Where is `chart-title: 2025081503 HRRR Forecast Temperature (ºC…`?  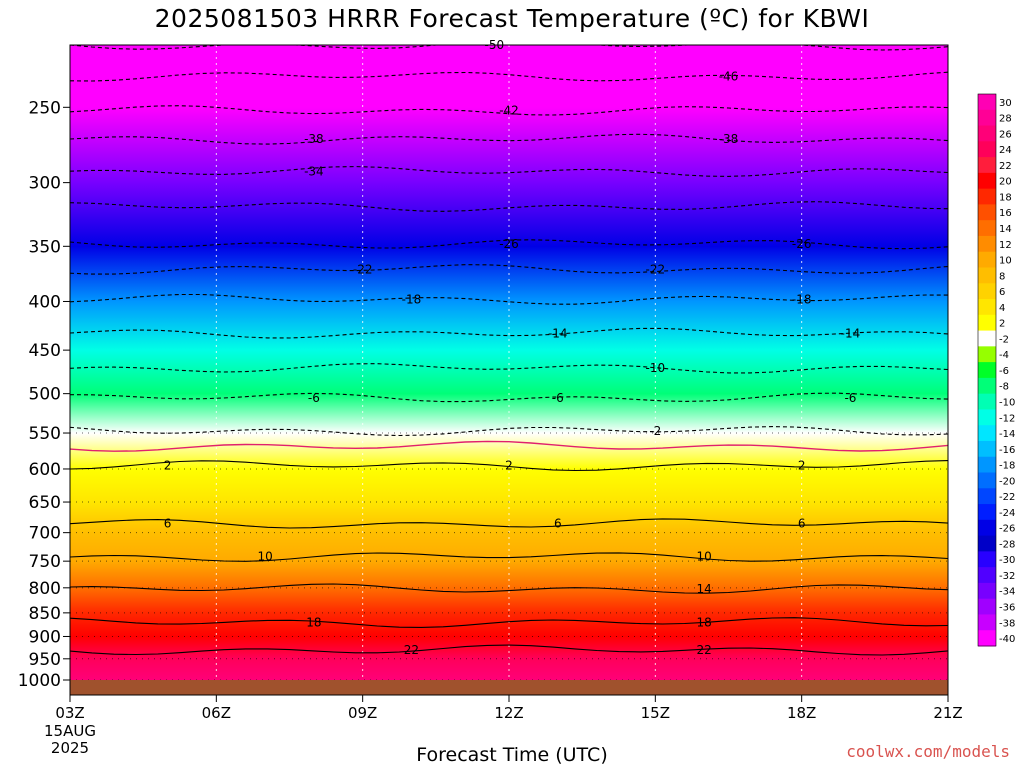
chart-title: 2025081503 HRRR Forecast Temperature (ºC… is located at coordinates (512, 18).